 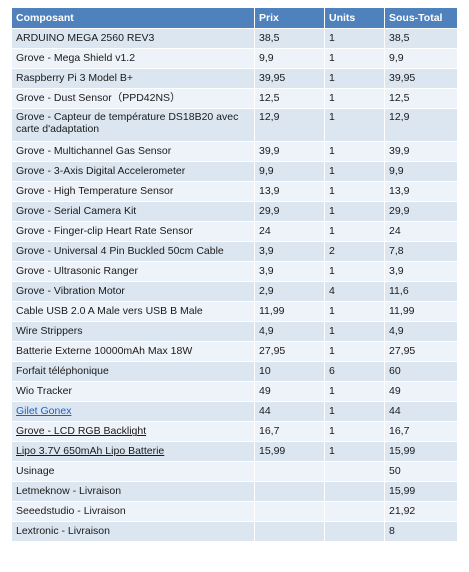 What do you see at coordinates (421, 78) in the screenshot?
I see `cell-sous-total: 39,95` at bounding box center [421, 78].